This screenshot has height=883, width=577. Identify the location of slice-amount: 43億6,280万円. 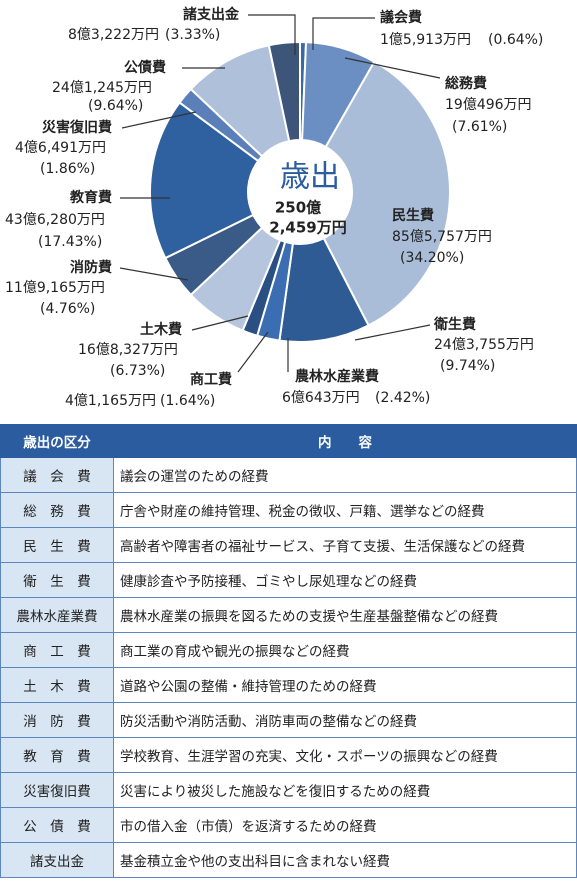
(55, 220).